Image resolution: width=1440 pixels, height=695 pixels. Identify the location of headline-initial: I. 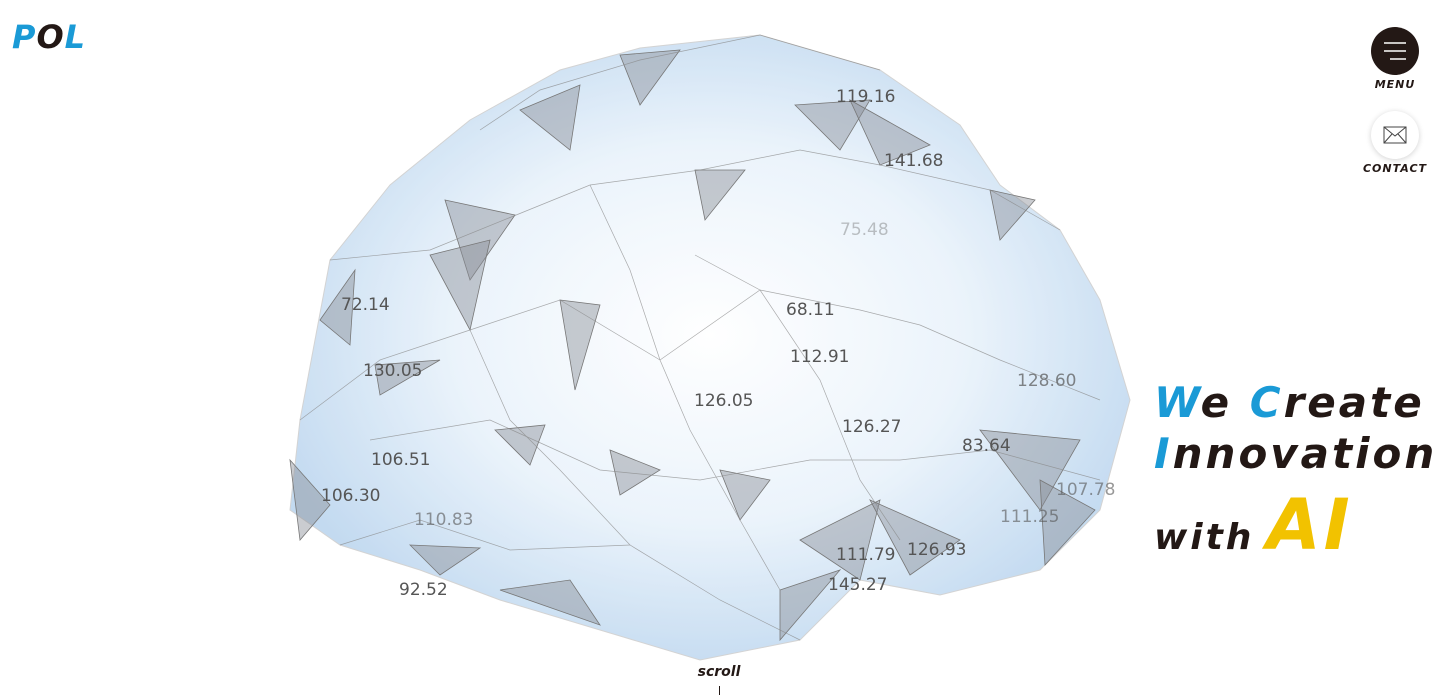
(1163, 453).